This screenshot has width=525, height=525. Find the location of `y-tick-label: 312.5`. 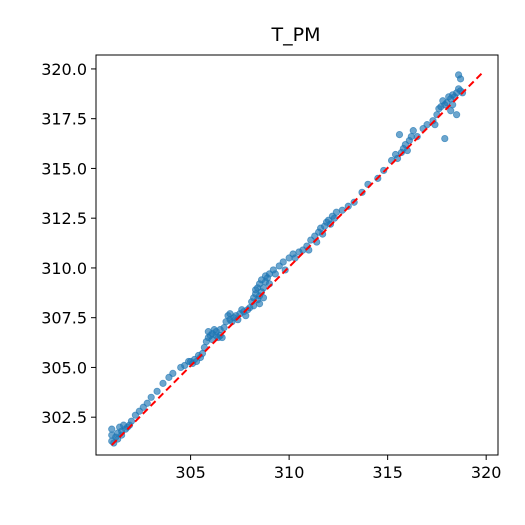

y-tick-label: 312.5 is located at coordinates (64, 218).